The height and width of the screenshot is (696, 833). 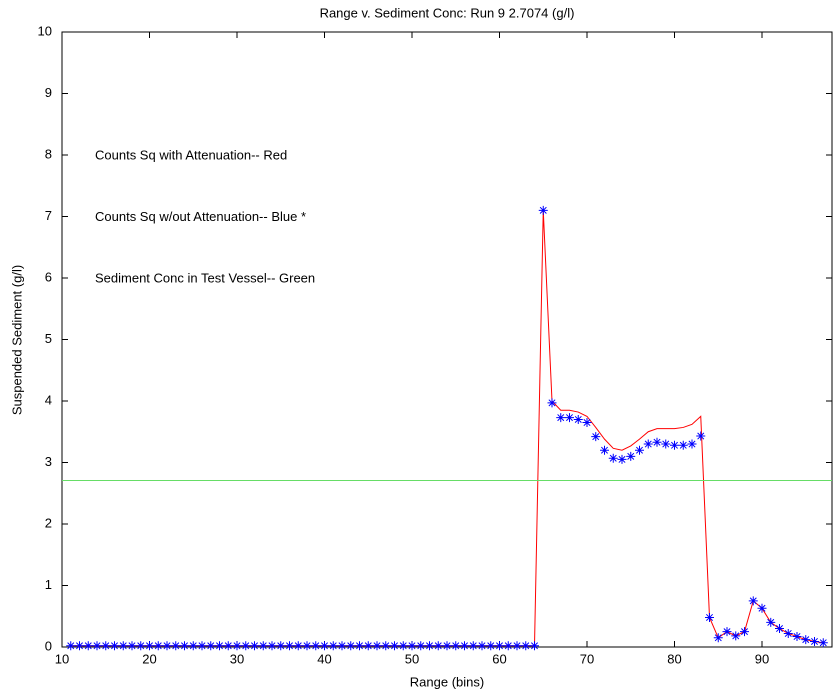 What do you see at coordinates (45, 30) in the screenshot?
I see `y-tick-label: 10` at bounding box center [45, 30].